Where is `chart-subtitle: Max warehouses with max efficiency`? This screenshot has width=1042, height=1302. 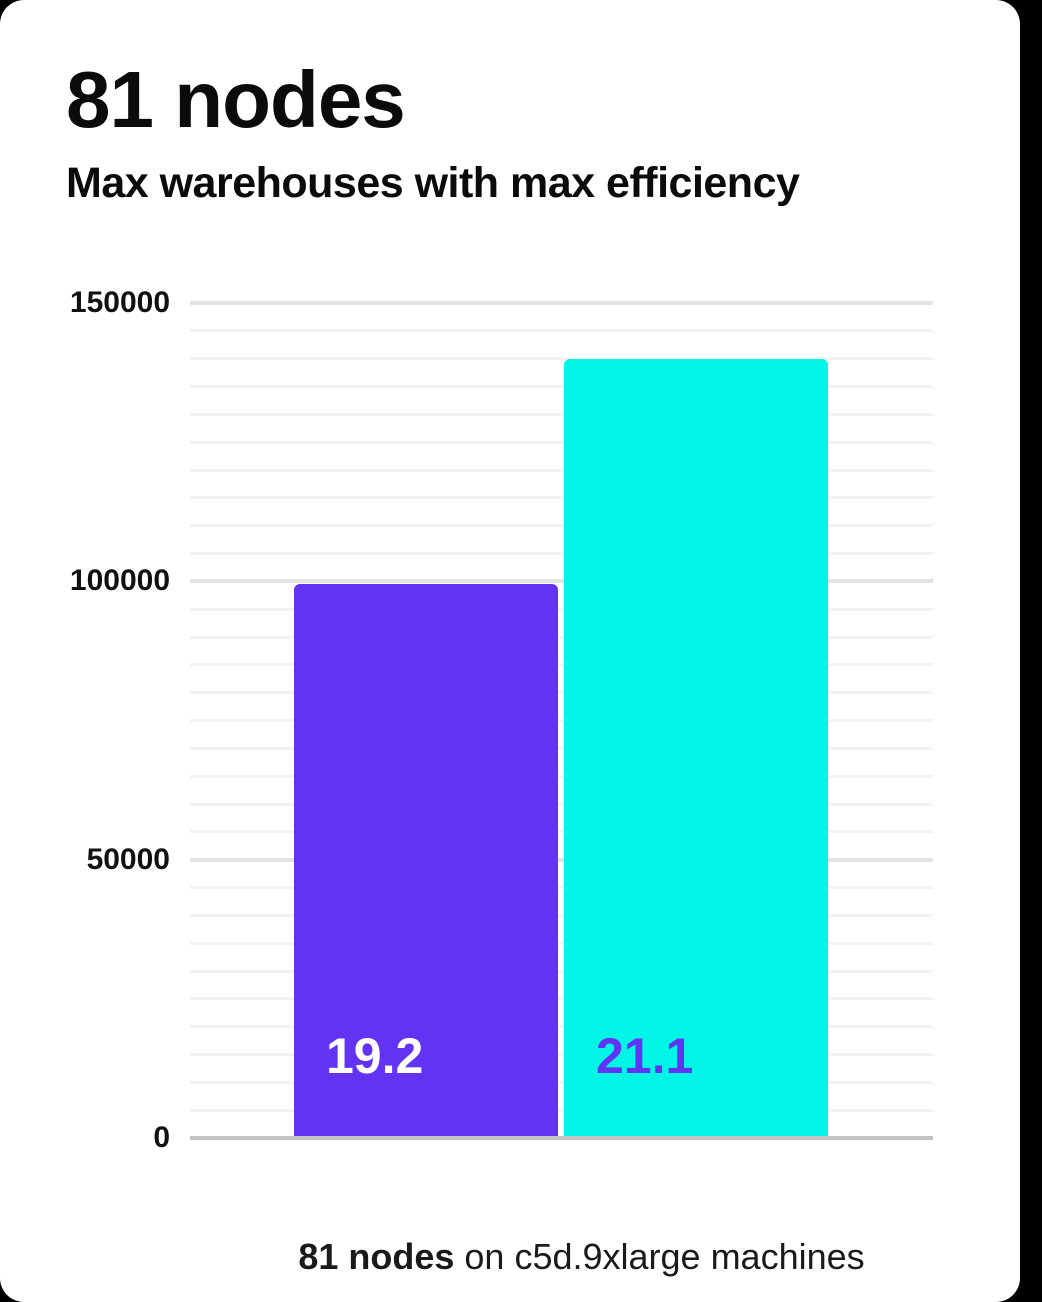 chart-subtitle: Max warehouses with max efficiency is located at coordinates (433, 183).